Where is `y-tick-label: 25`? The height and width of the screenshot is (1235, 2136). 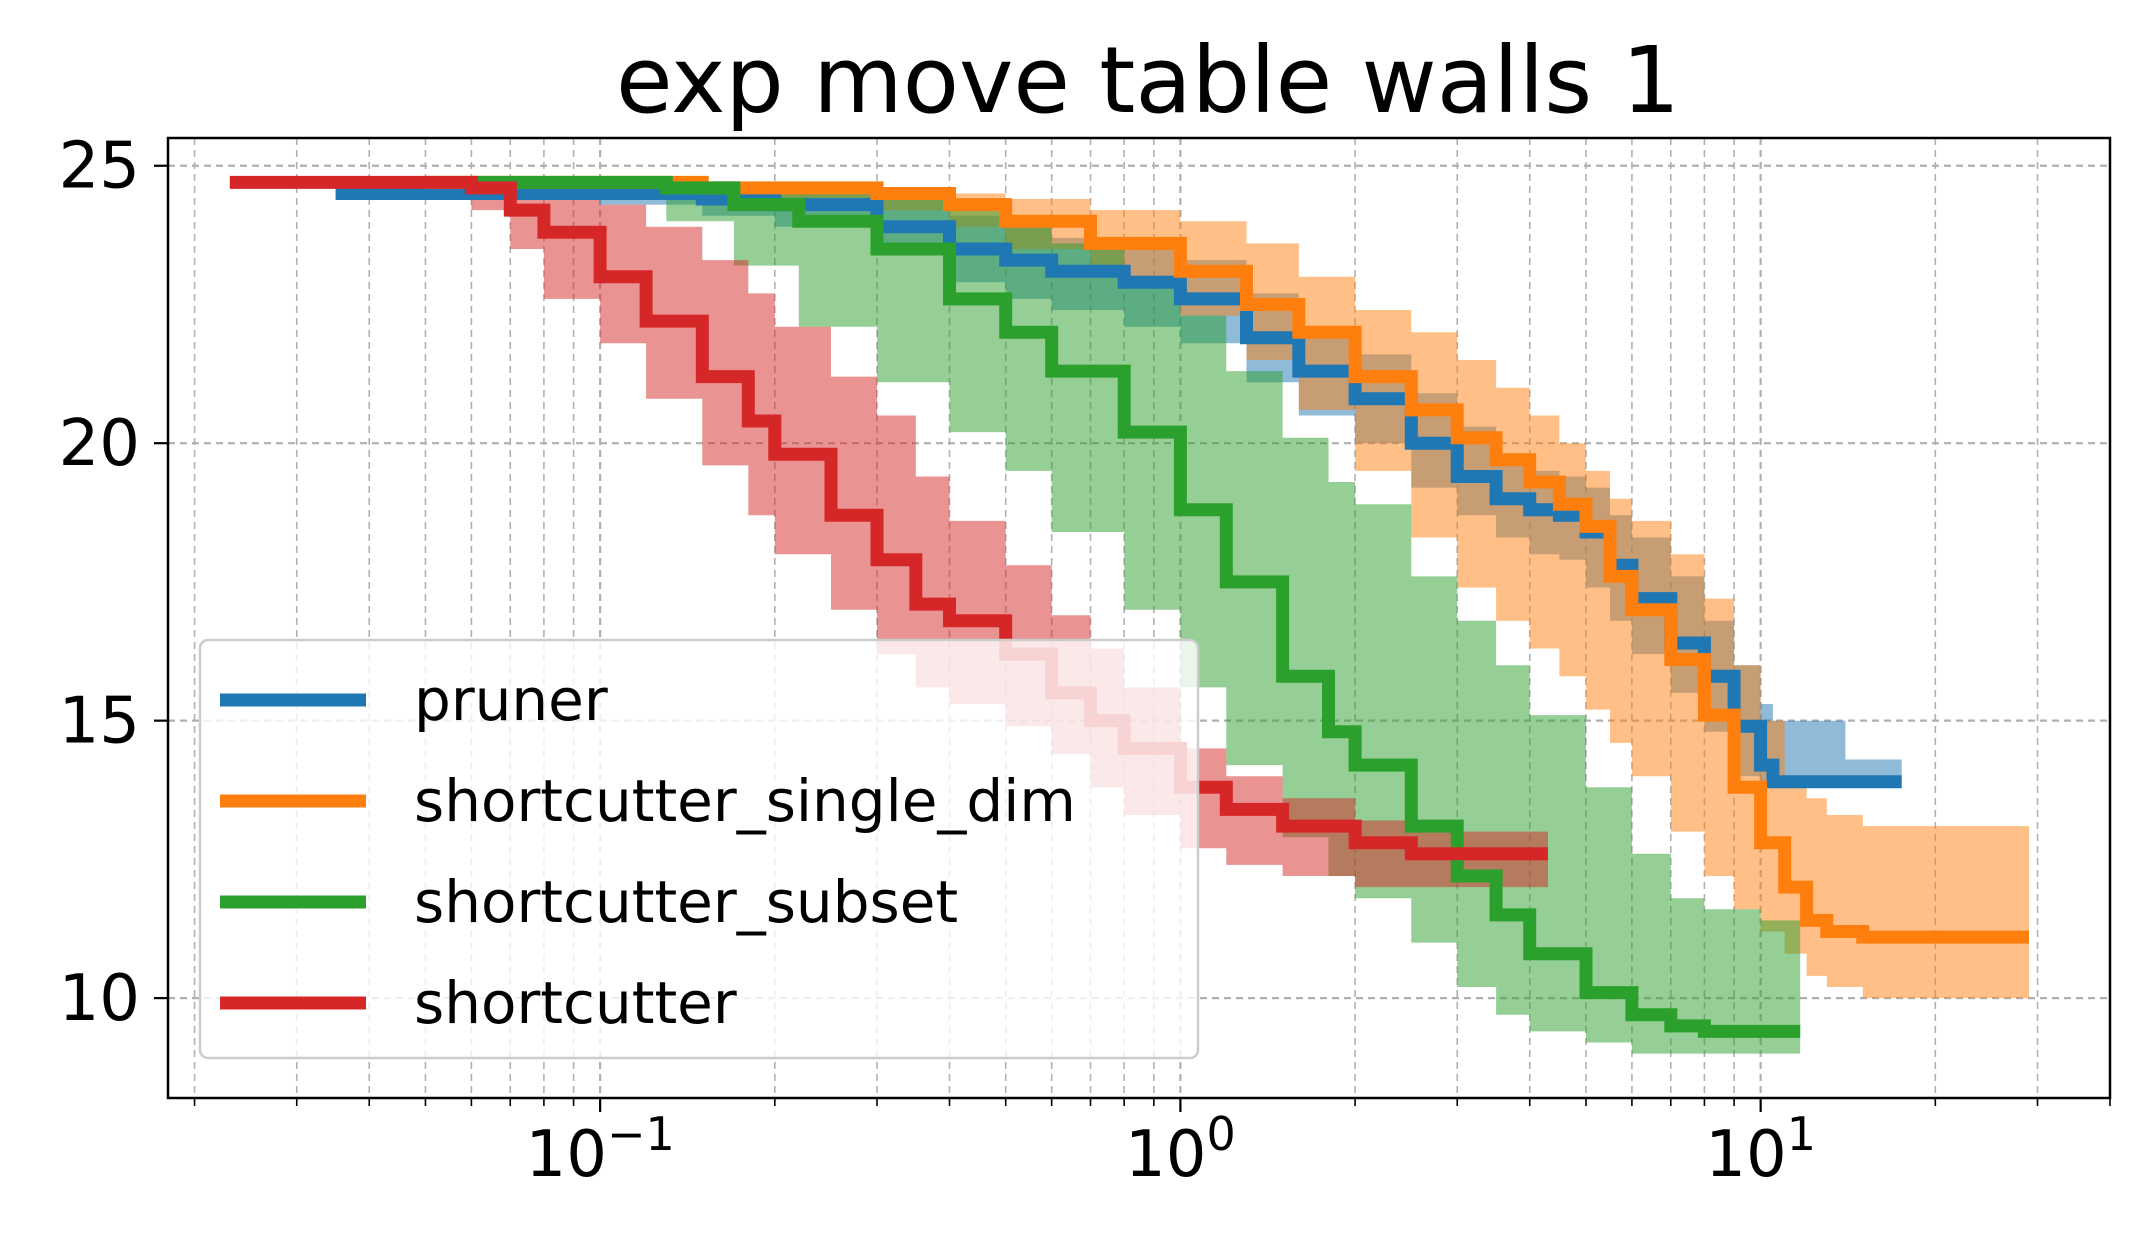
y-tick-label: 25 is located at coordinates (99, 167).